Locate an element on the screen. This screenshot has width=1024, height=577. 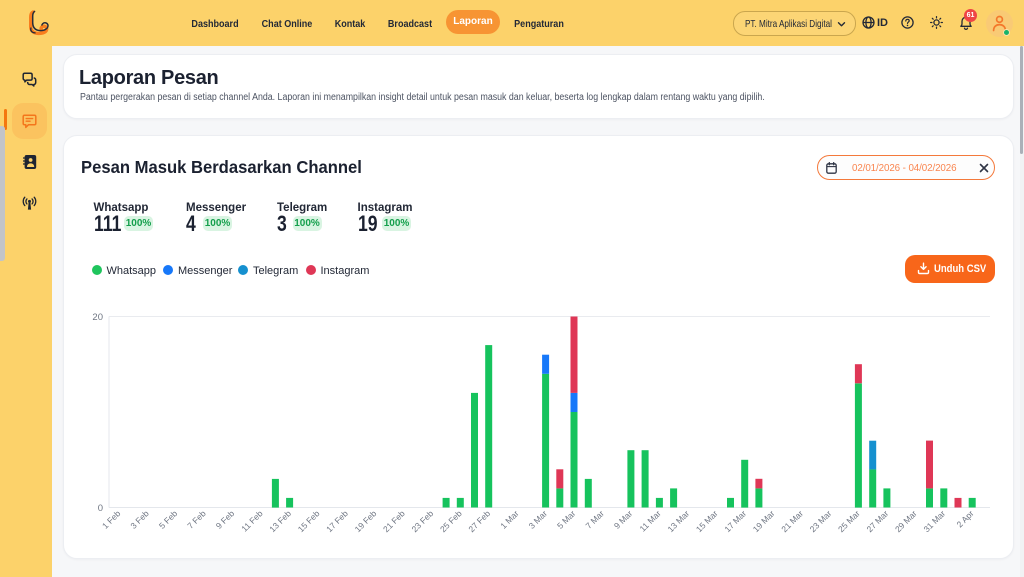
svg-text: 9 Mar is located at coordinates (623, 519).